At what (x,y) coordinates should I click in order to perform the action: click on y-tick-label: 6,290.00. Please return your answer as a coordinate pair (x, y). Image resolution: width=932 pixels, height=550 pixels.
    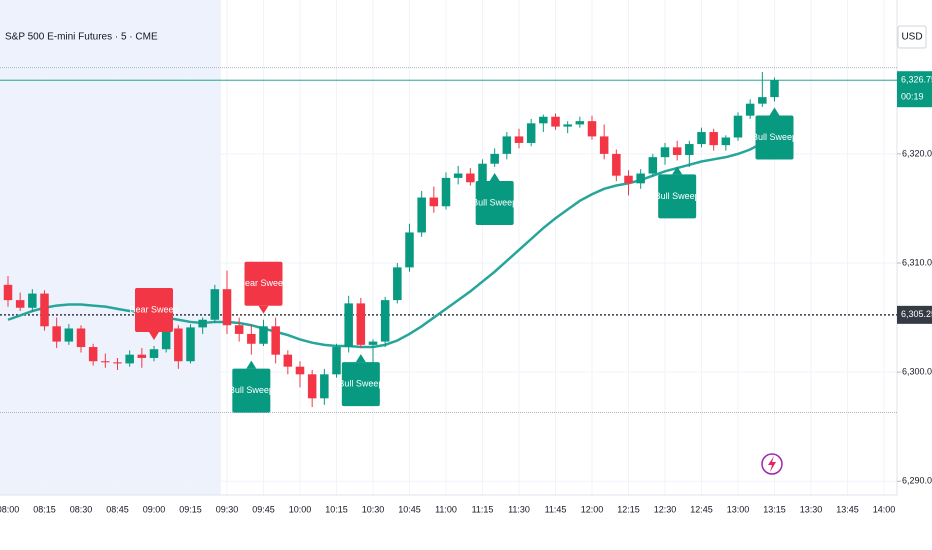
    Looking at the image, I should click on (917, 481).